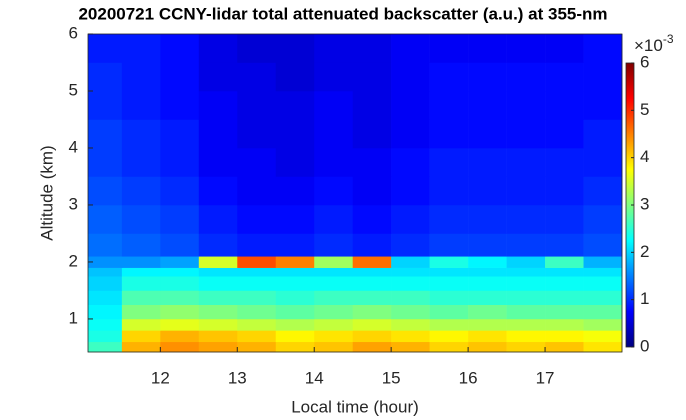  Describe the element at coordinates (668, 39) in the screenshot. I see `colorbar-exponent-power: -3` at that location.